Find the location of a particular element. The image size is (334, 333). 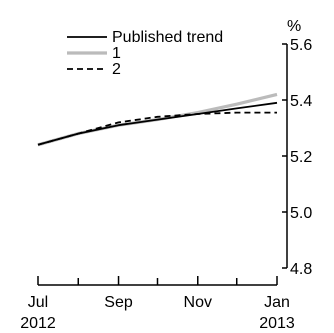

legend-label-published-trend: Published trend is located at coordinates (167, 37).